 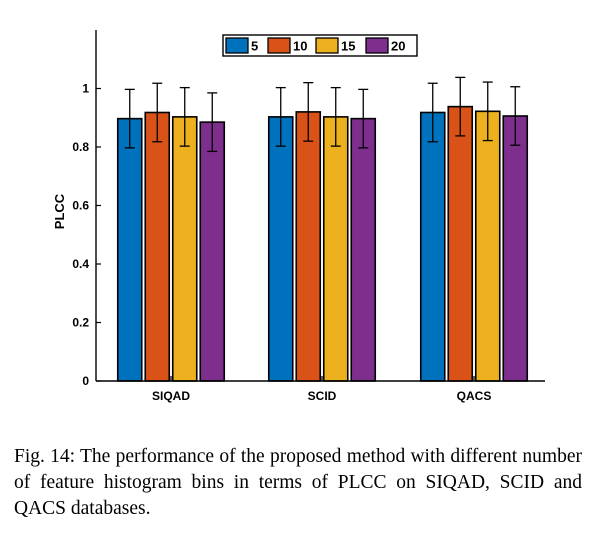 I want to click on y-tick-label: 1, so click(x=85, y=89).